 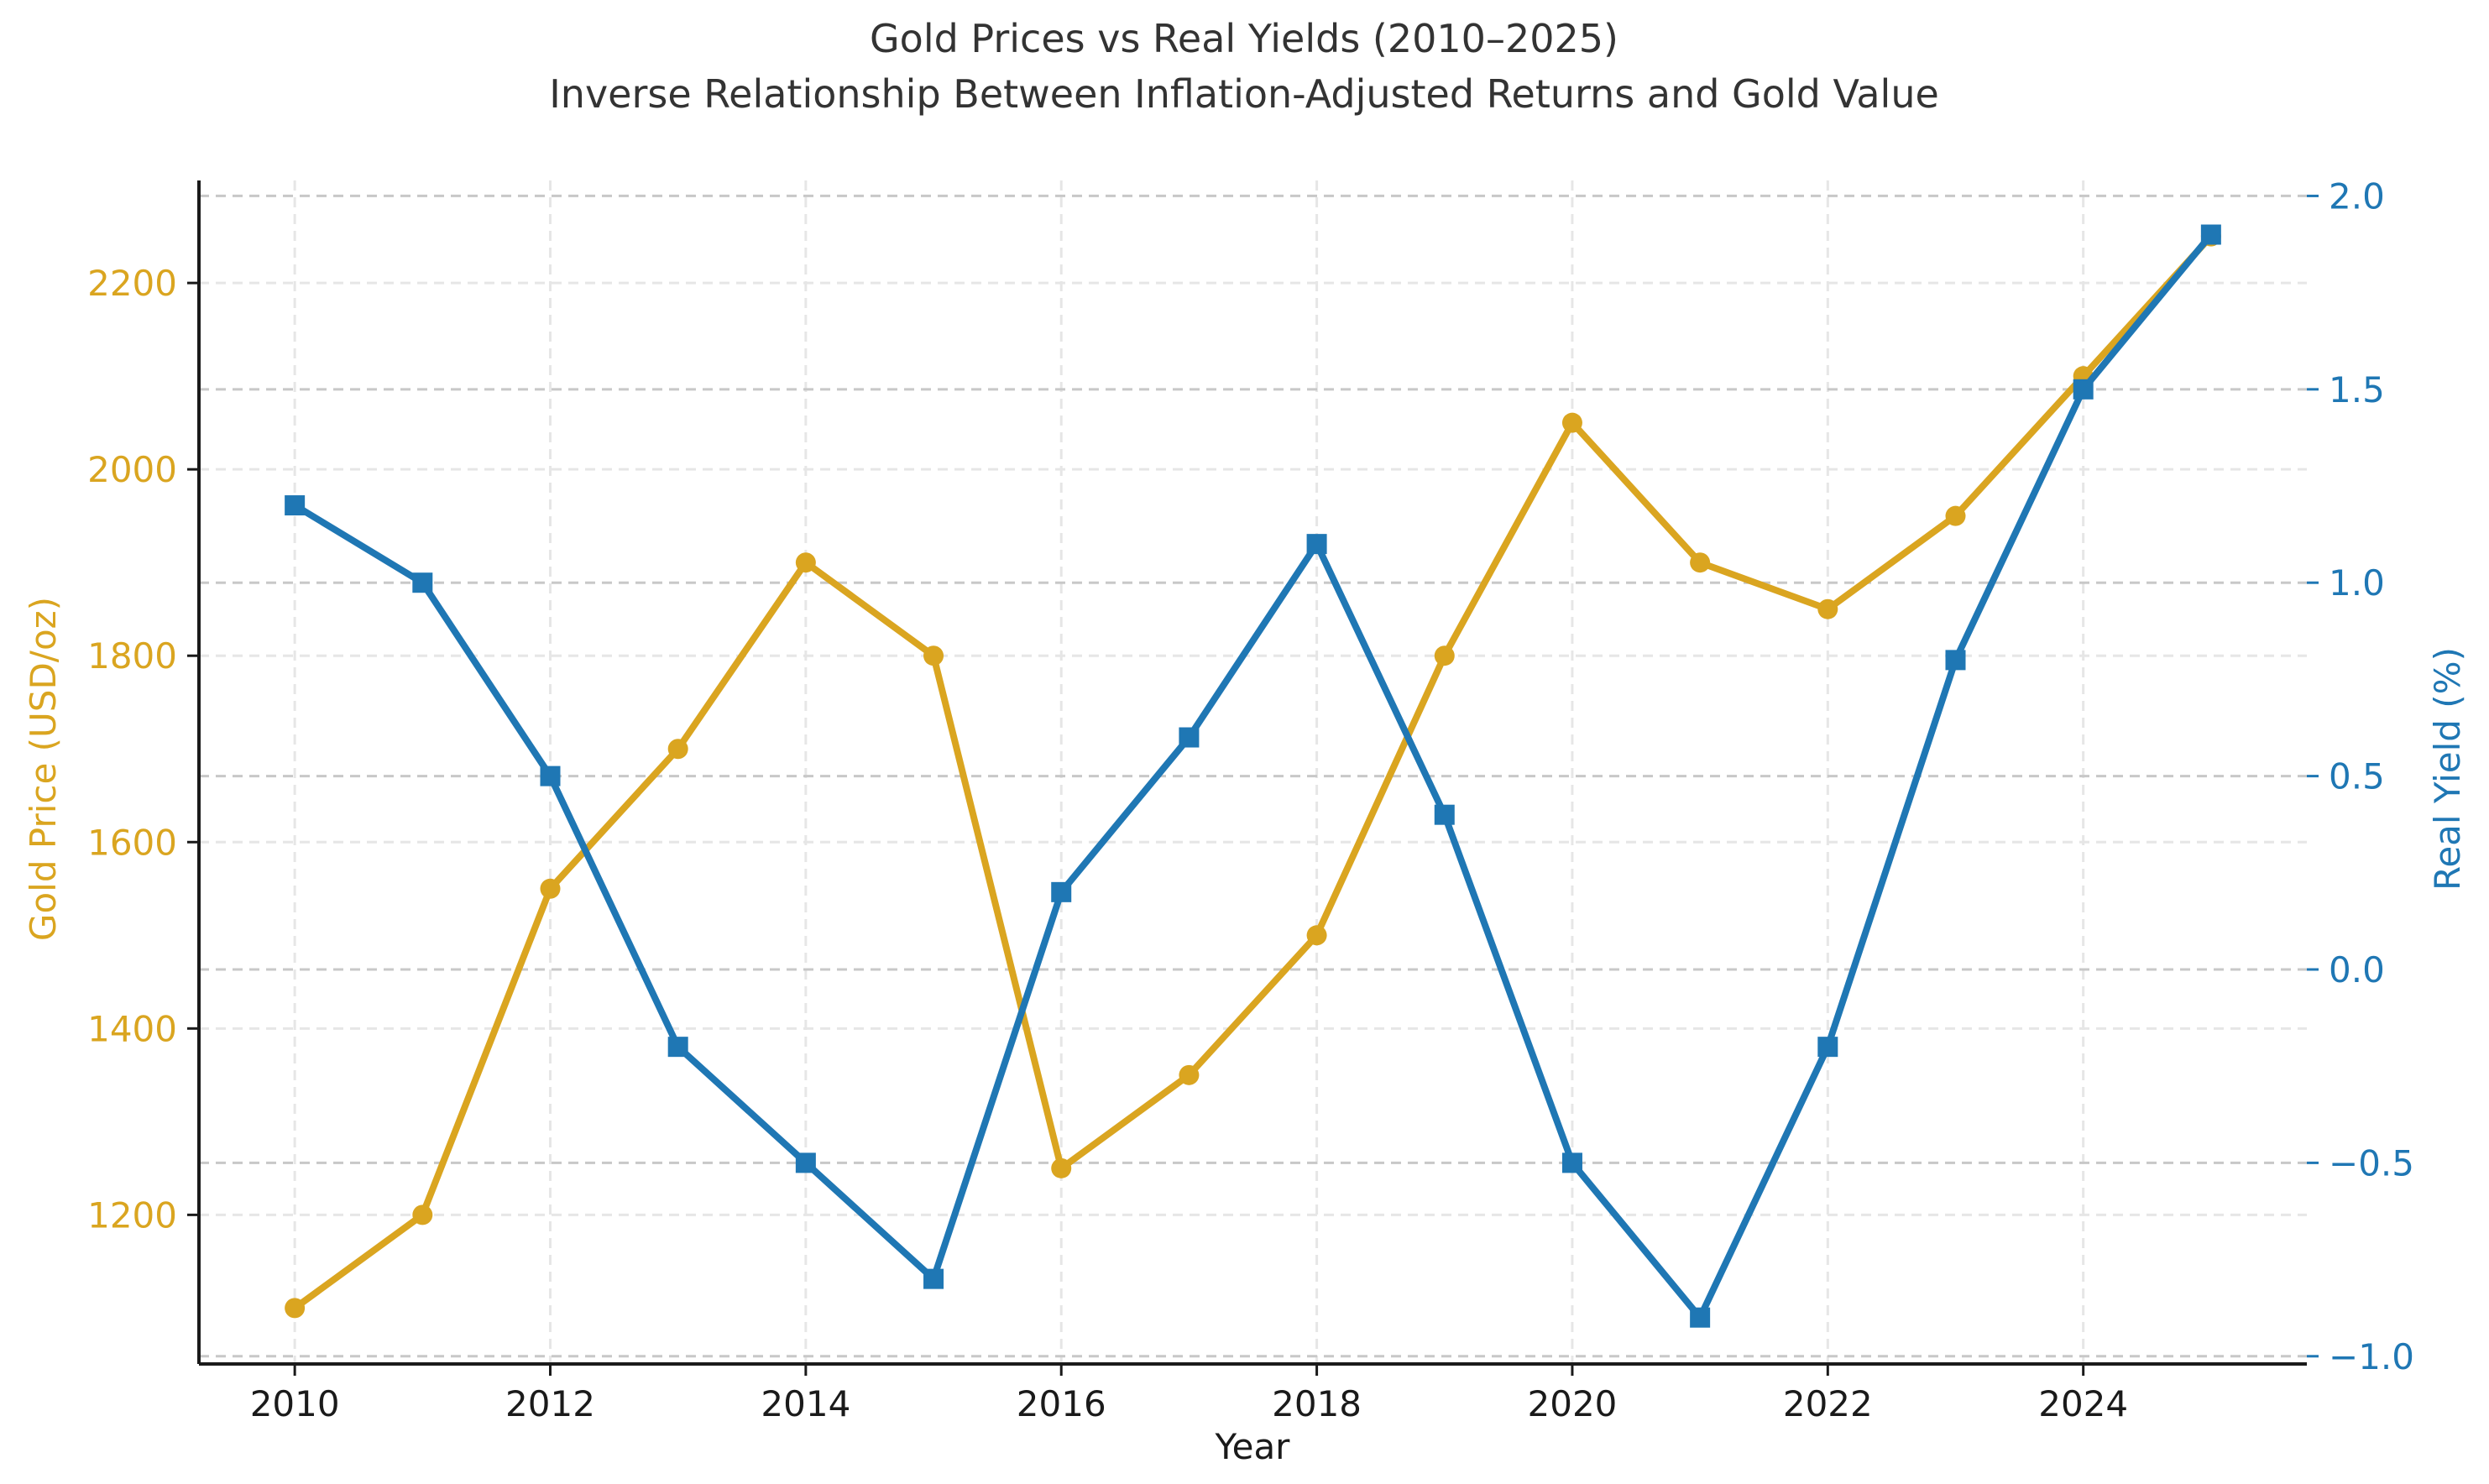 What do you see at coordinates (132, 1028) in the screenshot?
I see `left-tick-label: 1400` at bounding box center [132, 1028].